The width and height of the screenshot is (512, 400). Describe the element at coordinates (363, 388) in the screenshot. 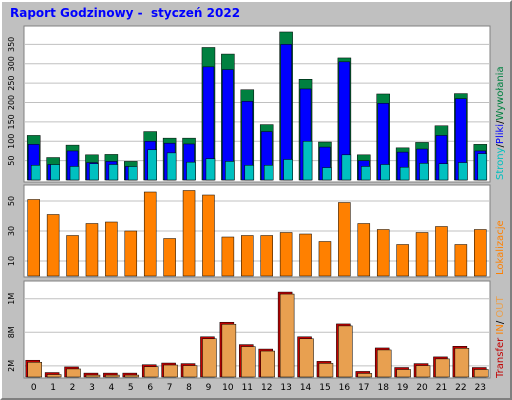

I see `x-tick-label: 17` at that location.